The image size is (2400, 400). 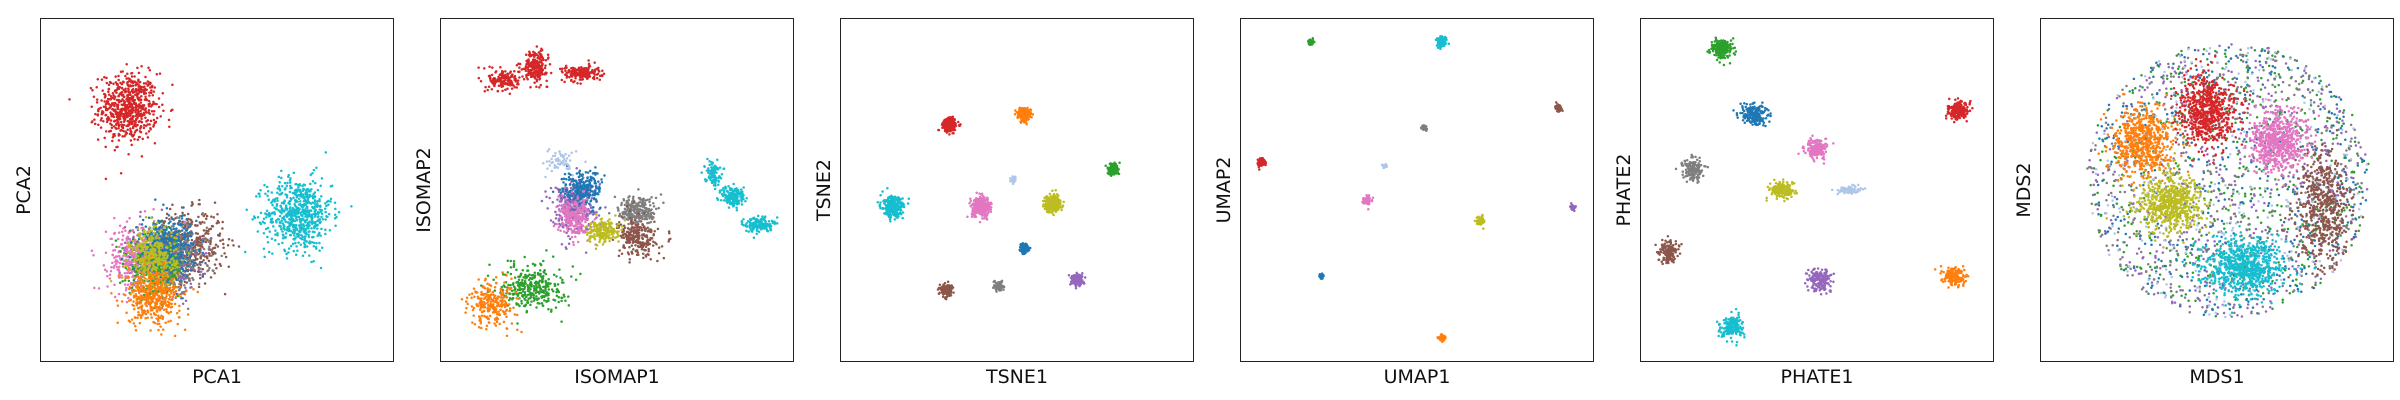 What do you see at coordinates (298, 210) in the screenshot?
I see `cluster-cyan` at bounding box center [298, 210].